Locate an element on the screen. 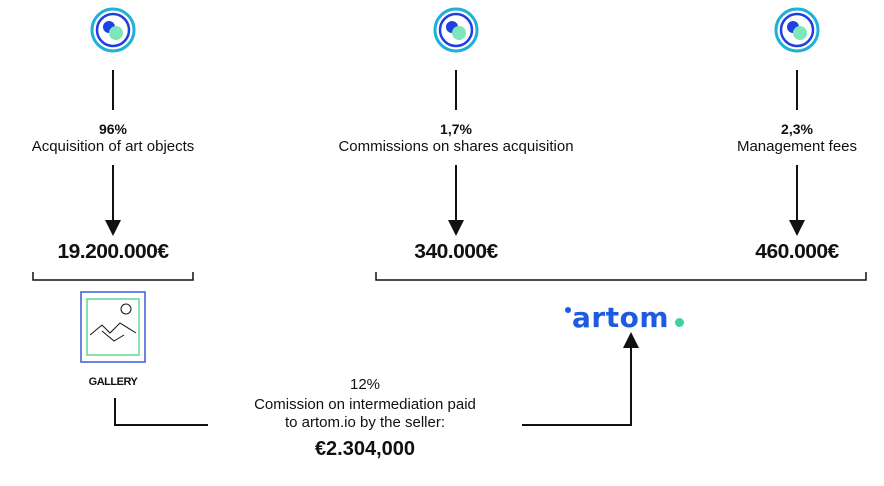 The height and width of the screenshot is (486, 884). brand-logo: artom is located at coordinates (624, 317).